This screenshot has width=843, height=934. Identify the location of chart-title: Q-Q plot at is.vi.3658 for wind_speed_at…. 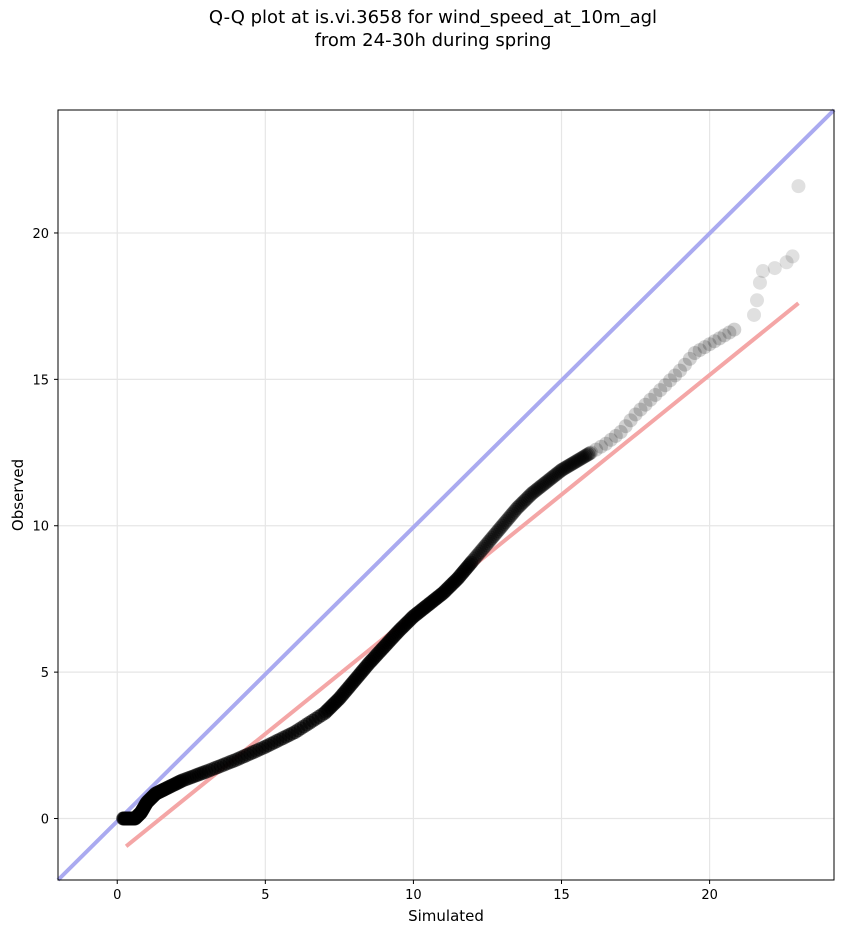
(433, 17).